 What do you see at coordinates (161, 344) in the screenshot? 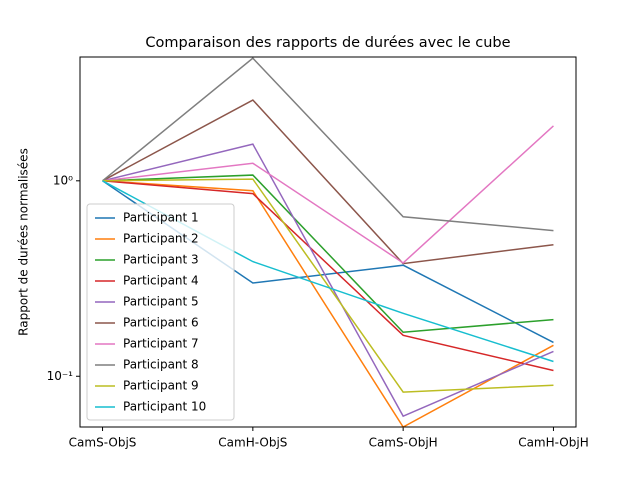
I see `legend-label: Participant 7` at bounding box center [161, 344].